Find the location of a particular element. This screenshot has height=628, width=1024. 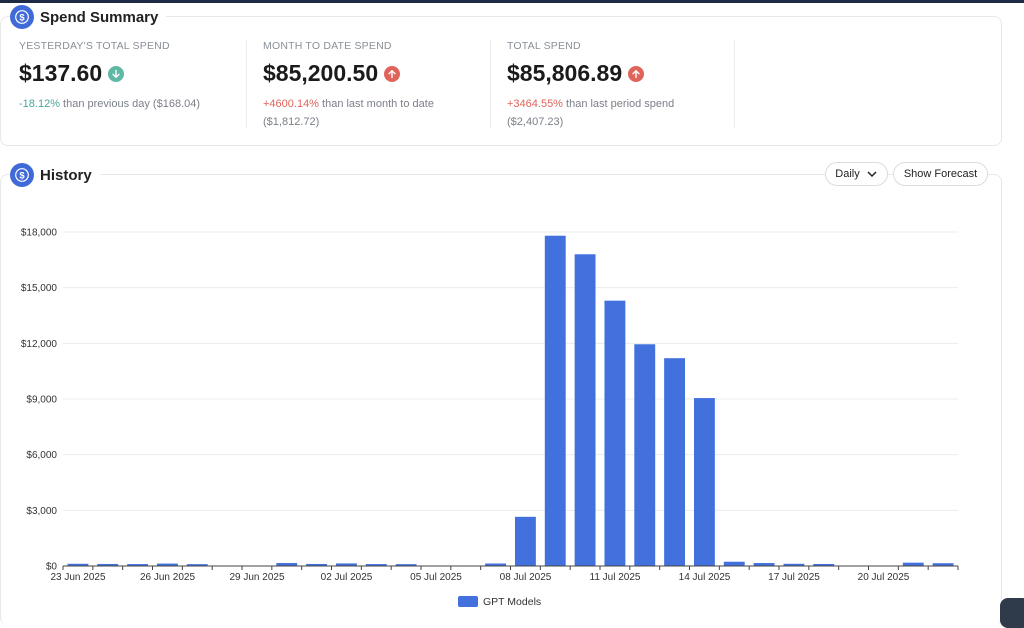

x-tick-label: 05 Jul 2025 is located at coordinates (436, 577).